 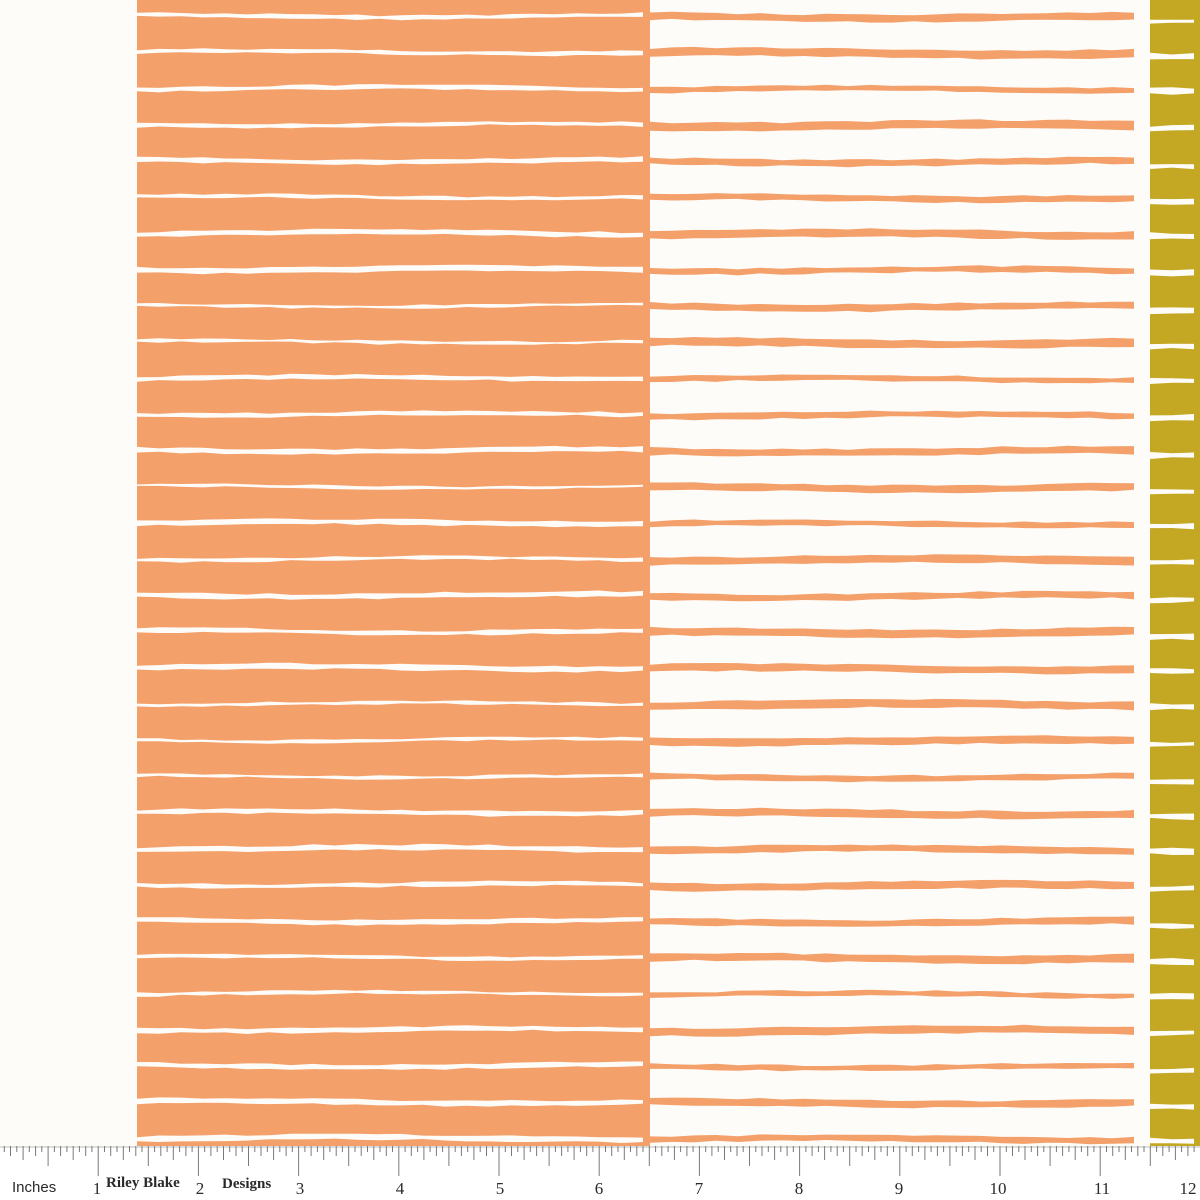 I want to click on brand-name-part1: Riley Blake, so click(x=143, y=1183).